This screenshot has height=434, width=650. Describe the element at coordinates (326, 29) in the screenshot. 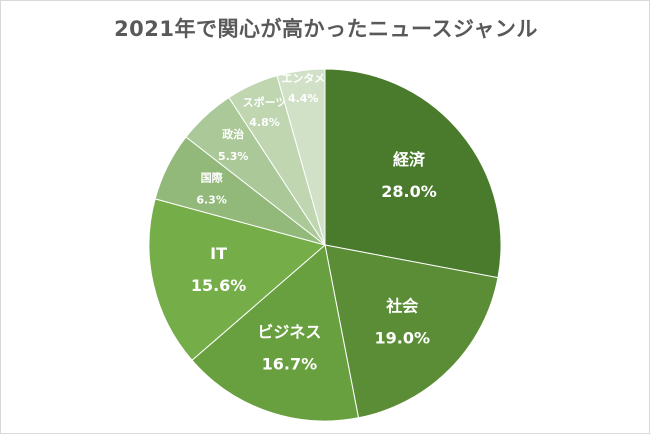

I see `chart-title: 2021年で関心が高かったニュースジャンル` at that location.